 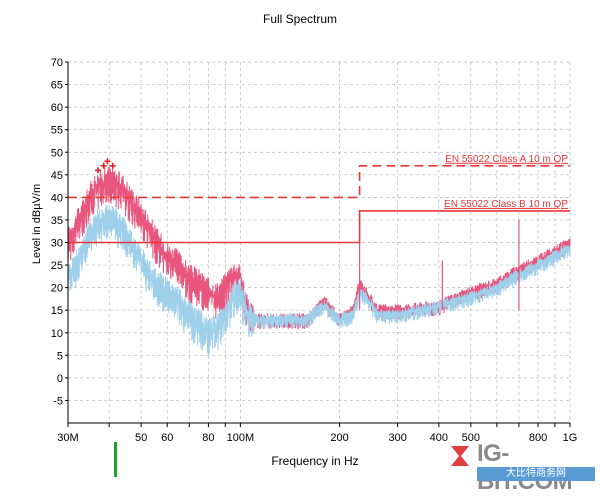 I want to click on y-tick-label: 70, so click(x=57, y=63).